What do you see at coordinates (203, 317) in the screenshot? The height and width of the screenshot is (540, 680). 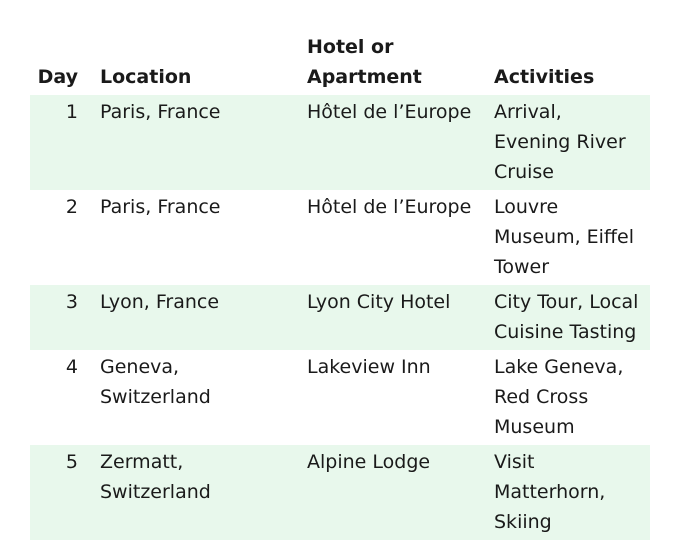 I see `cell-location: Lyon, France` at bounding box center [203, 317].